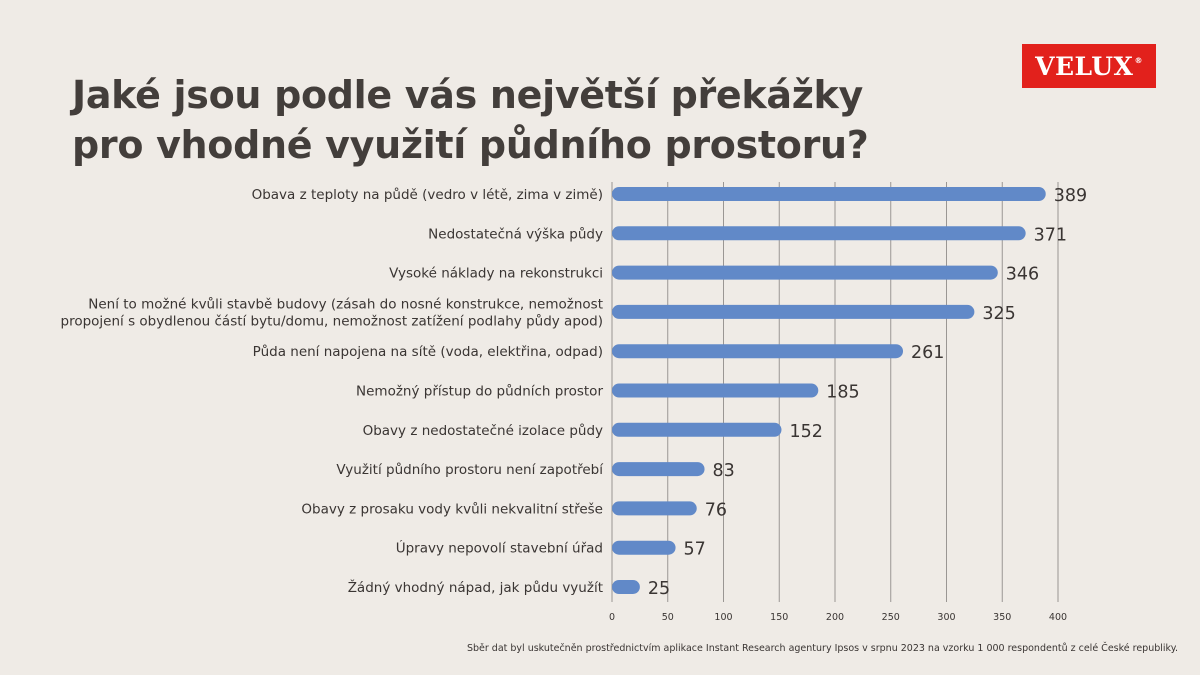 This screenshot has width=1200, height=675. What do you see at coordinates (1070, 196) in the screenshot?
I see `value-label: 389` at bounding box center [1070, 196].